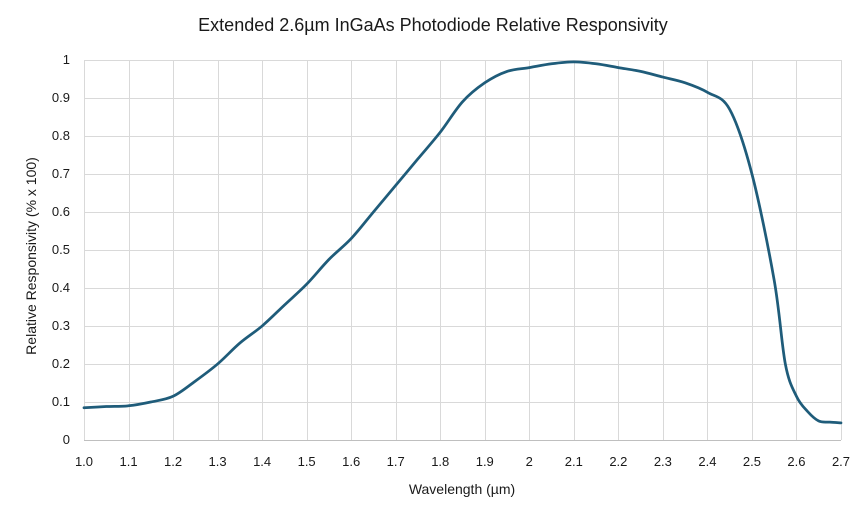  What do you see at coordinates (61, 97) in the screenshot?
I see `y-tick-label: 0.9` at bounding box center [61, 97].